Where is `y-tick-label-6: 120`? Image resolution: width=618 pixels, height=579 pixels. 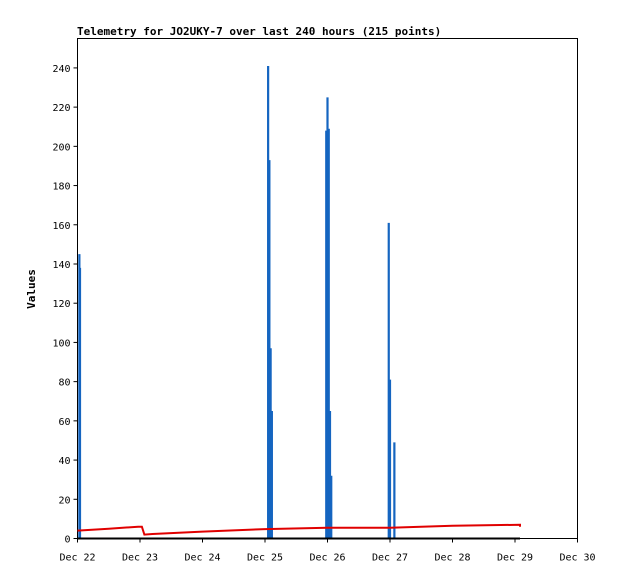
y-tick-label-6: 120 is located at coordinates (61, 304).